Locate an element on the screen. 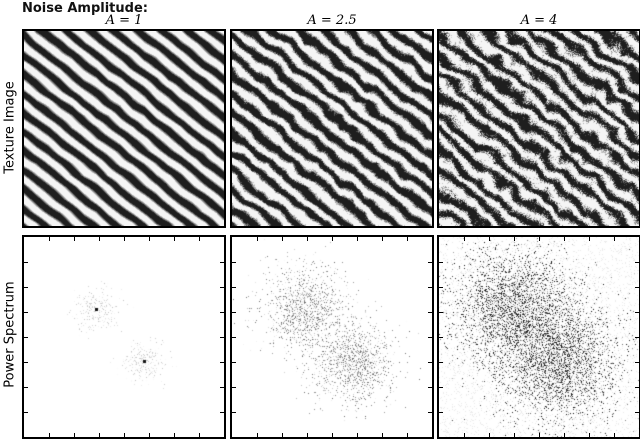 The height and width of the screenshot is (439, 640). column-title-1: A = 1 is located at coordinates (124, 20).